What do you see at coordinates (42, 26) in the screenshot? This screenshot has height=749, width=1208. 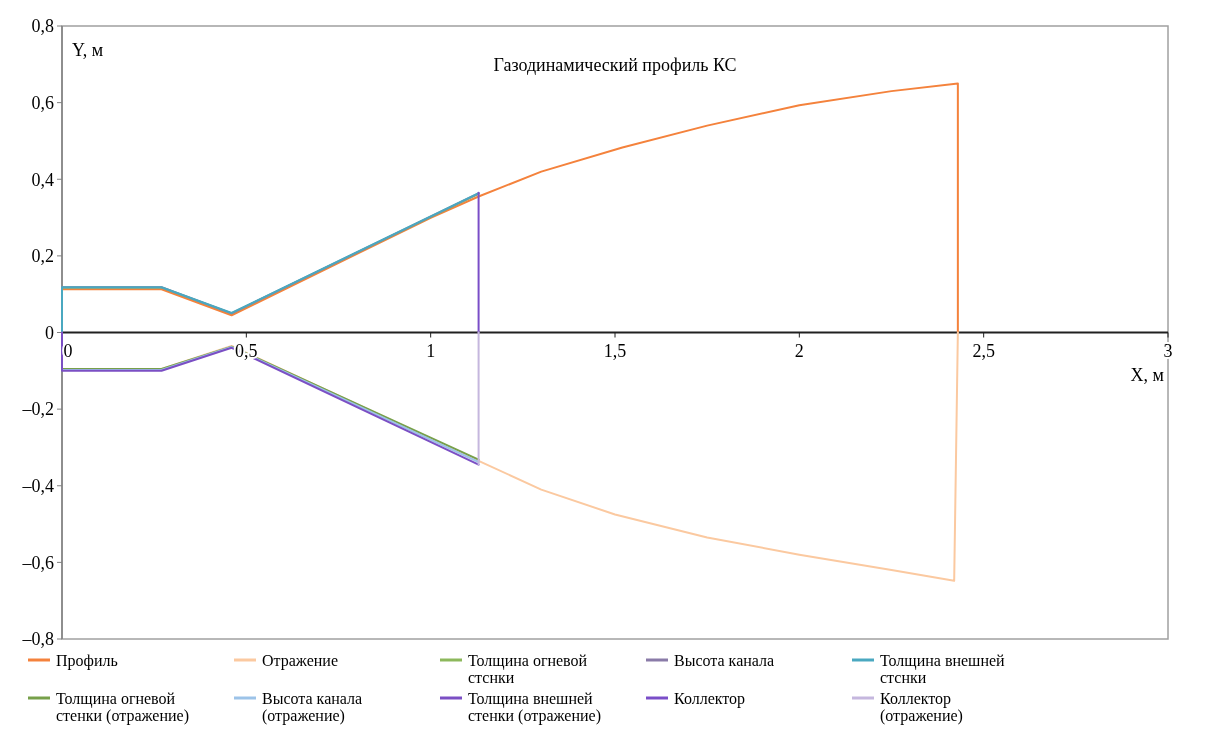 I see `y-tick-label: 0,8` at bounding box center [42, 26].